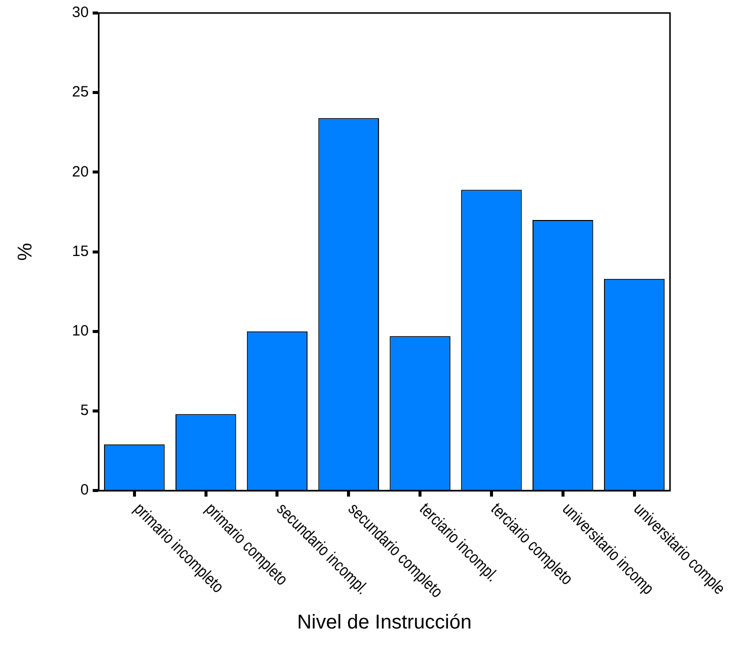 The height and width of the screenshot is (655, 740). Describe the element at coordinates (384, 623) in the screenshot. I see `x-axis-title: Nivel de Instrucción` at that location.